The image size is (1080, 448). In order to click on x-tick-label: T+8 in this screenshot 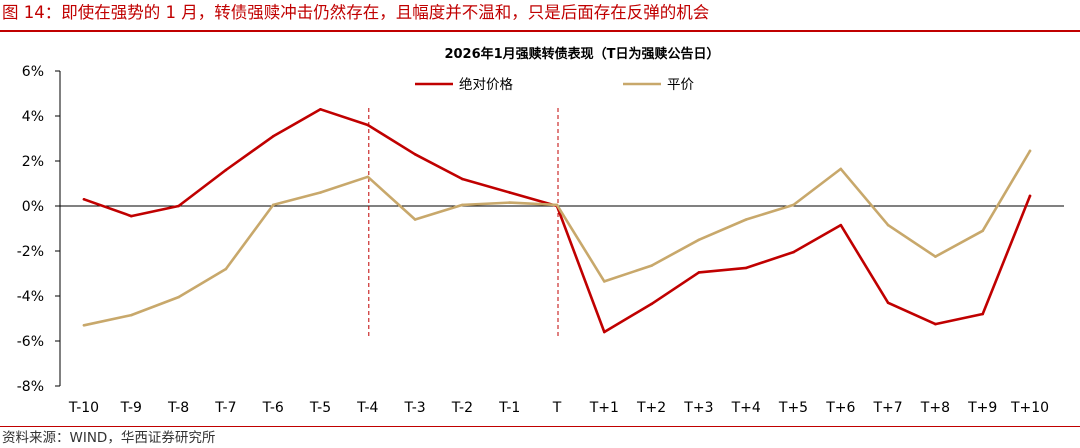, I will do `click(935, 408)`.